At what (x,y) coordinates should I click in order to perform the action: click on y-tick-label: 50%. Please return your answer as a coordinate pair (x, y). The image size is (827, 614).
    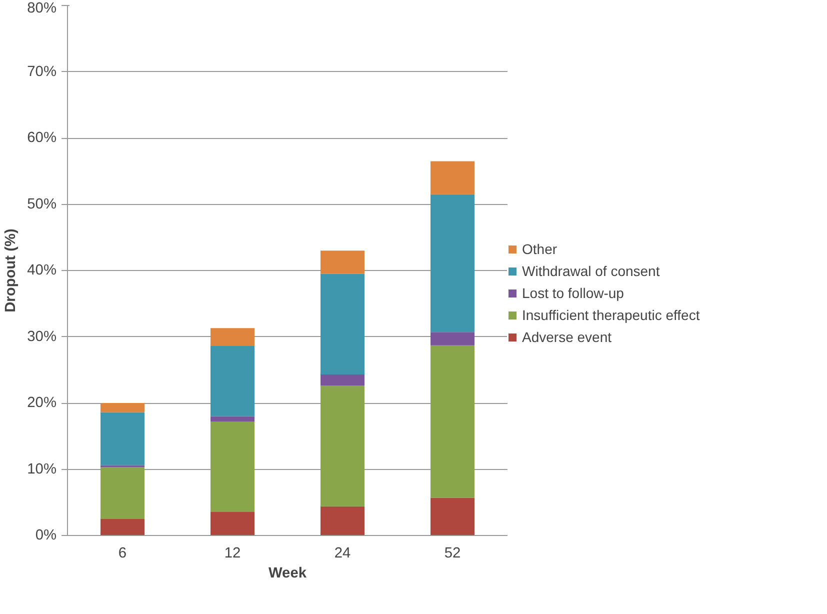
    Looking at the image, I should click on (42, 204).